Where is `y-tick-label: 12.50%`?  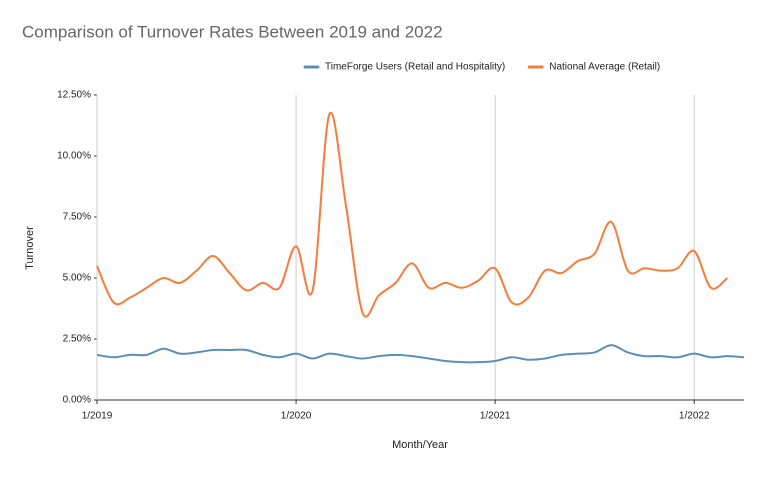
y-tick-label: 12.50% is located at coordinates (74, 95).